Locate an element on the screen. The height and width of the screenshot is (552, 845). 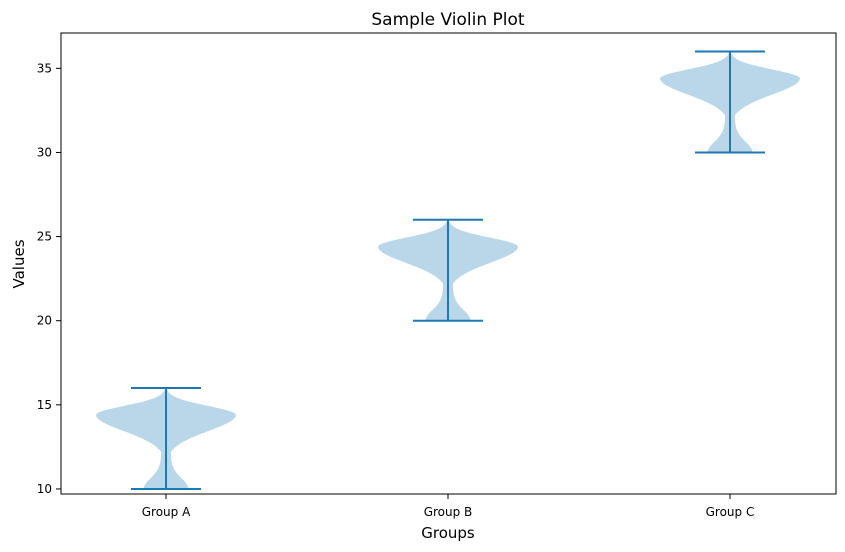
y-tick-label: 25 is located at coordinates (44, 237).